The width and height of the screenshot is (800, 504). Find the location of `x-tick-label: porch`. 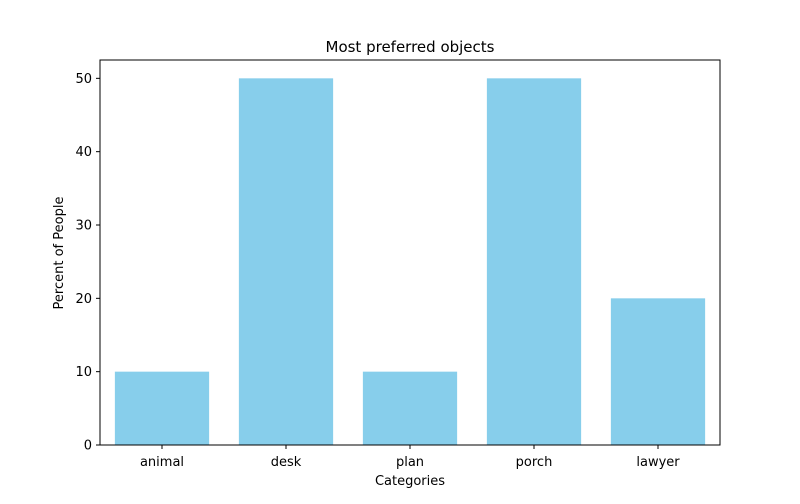

x-tick-label: porch is located at coordinates (534, 462).